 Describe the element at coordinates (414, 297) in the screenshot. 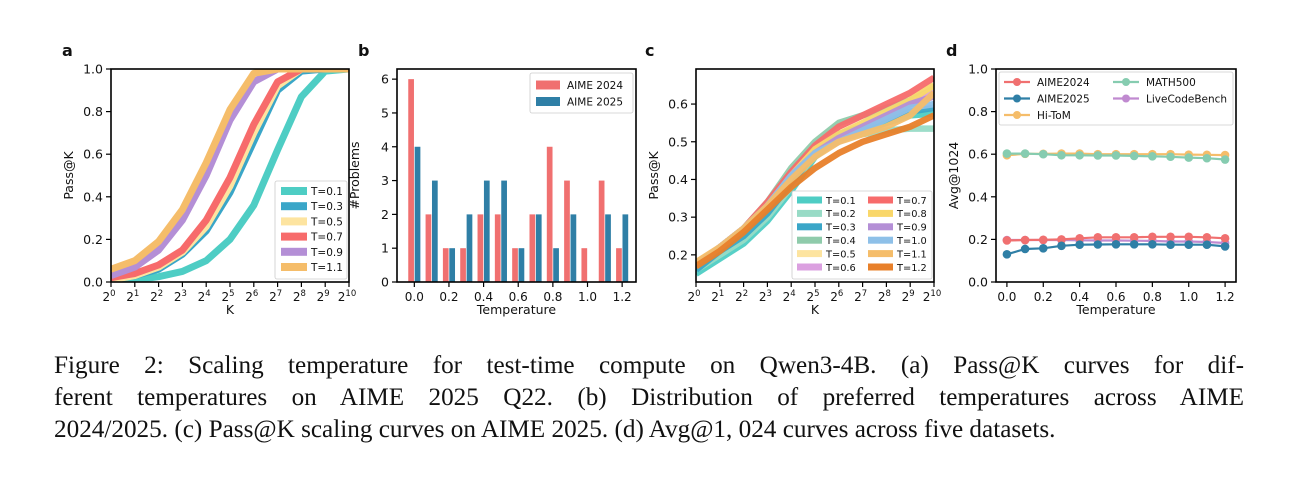

I see `x-tick-label: 0.0` at that location.